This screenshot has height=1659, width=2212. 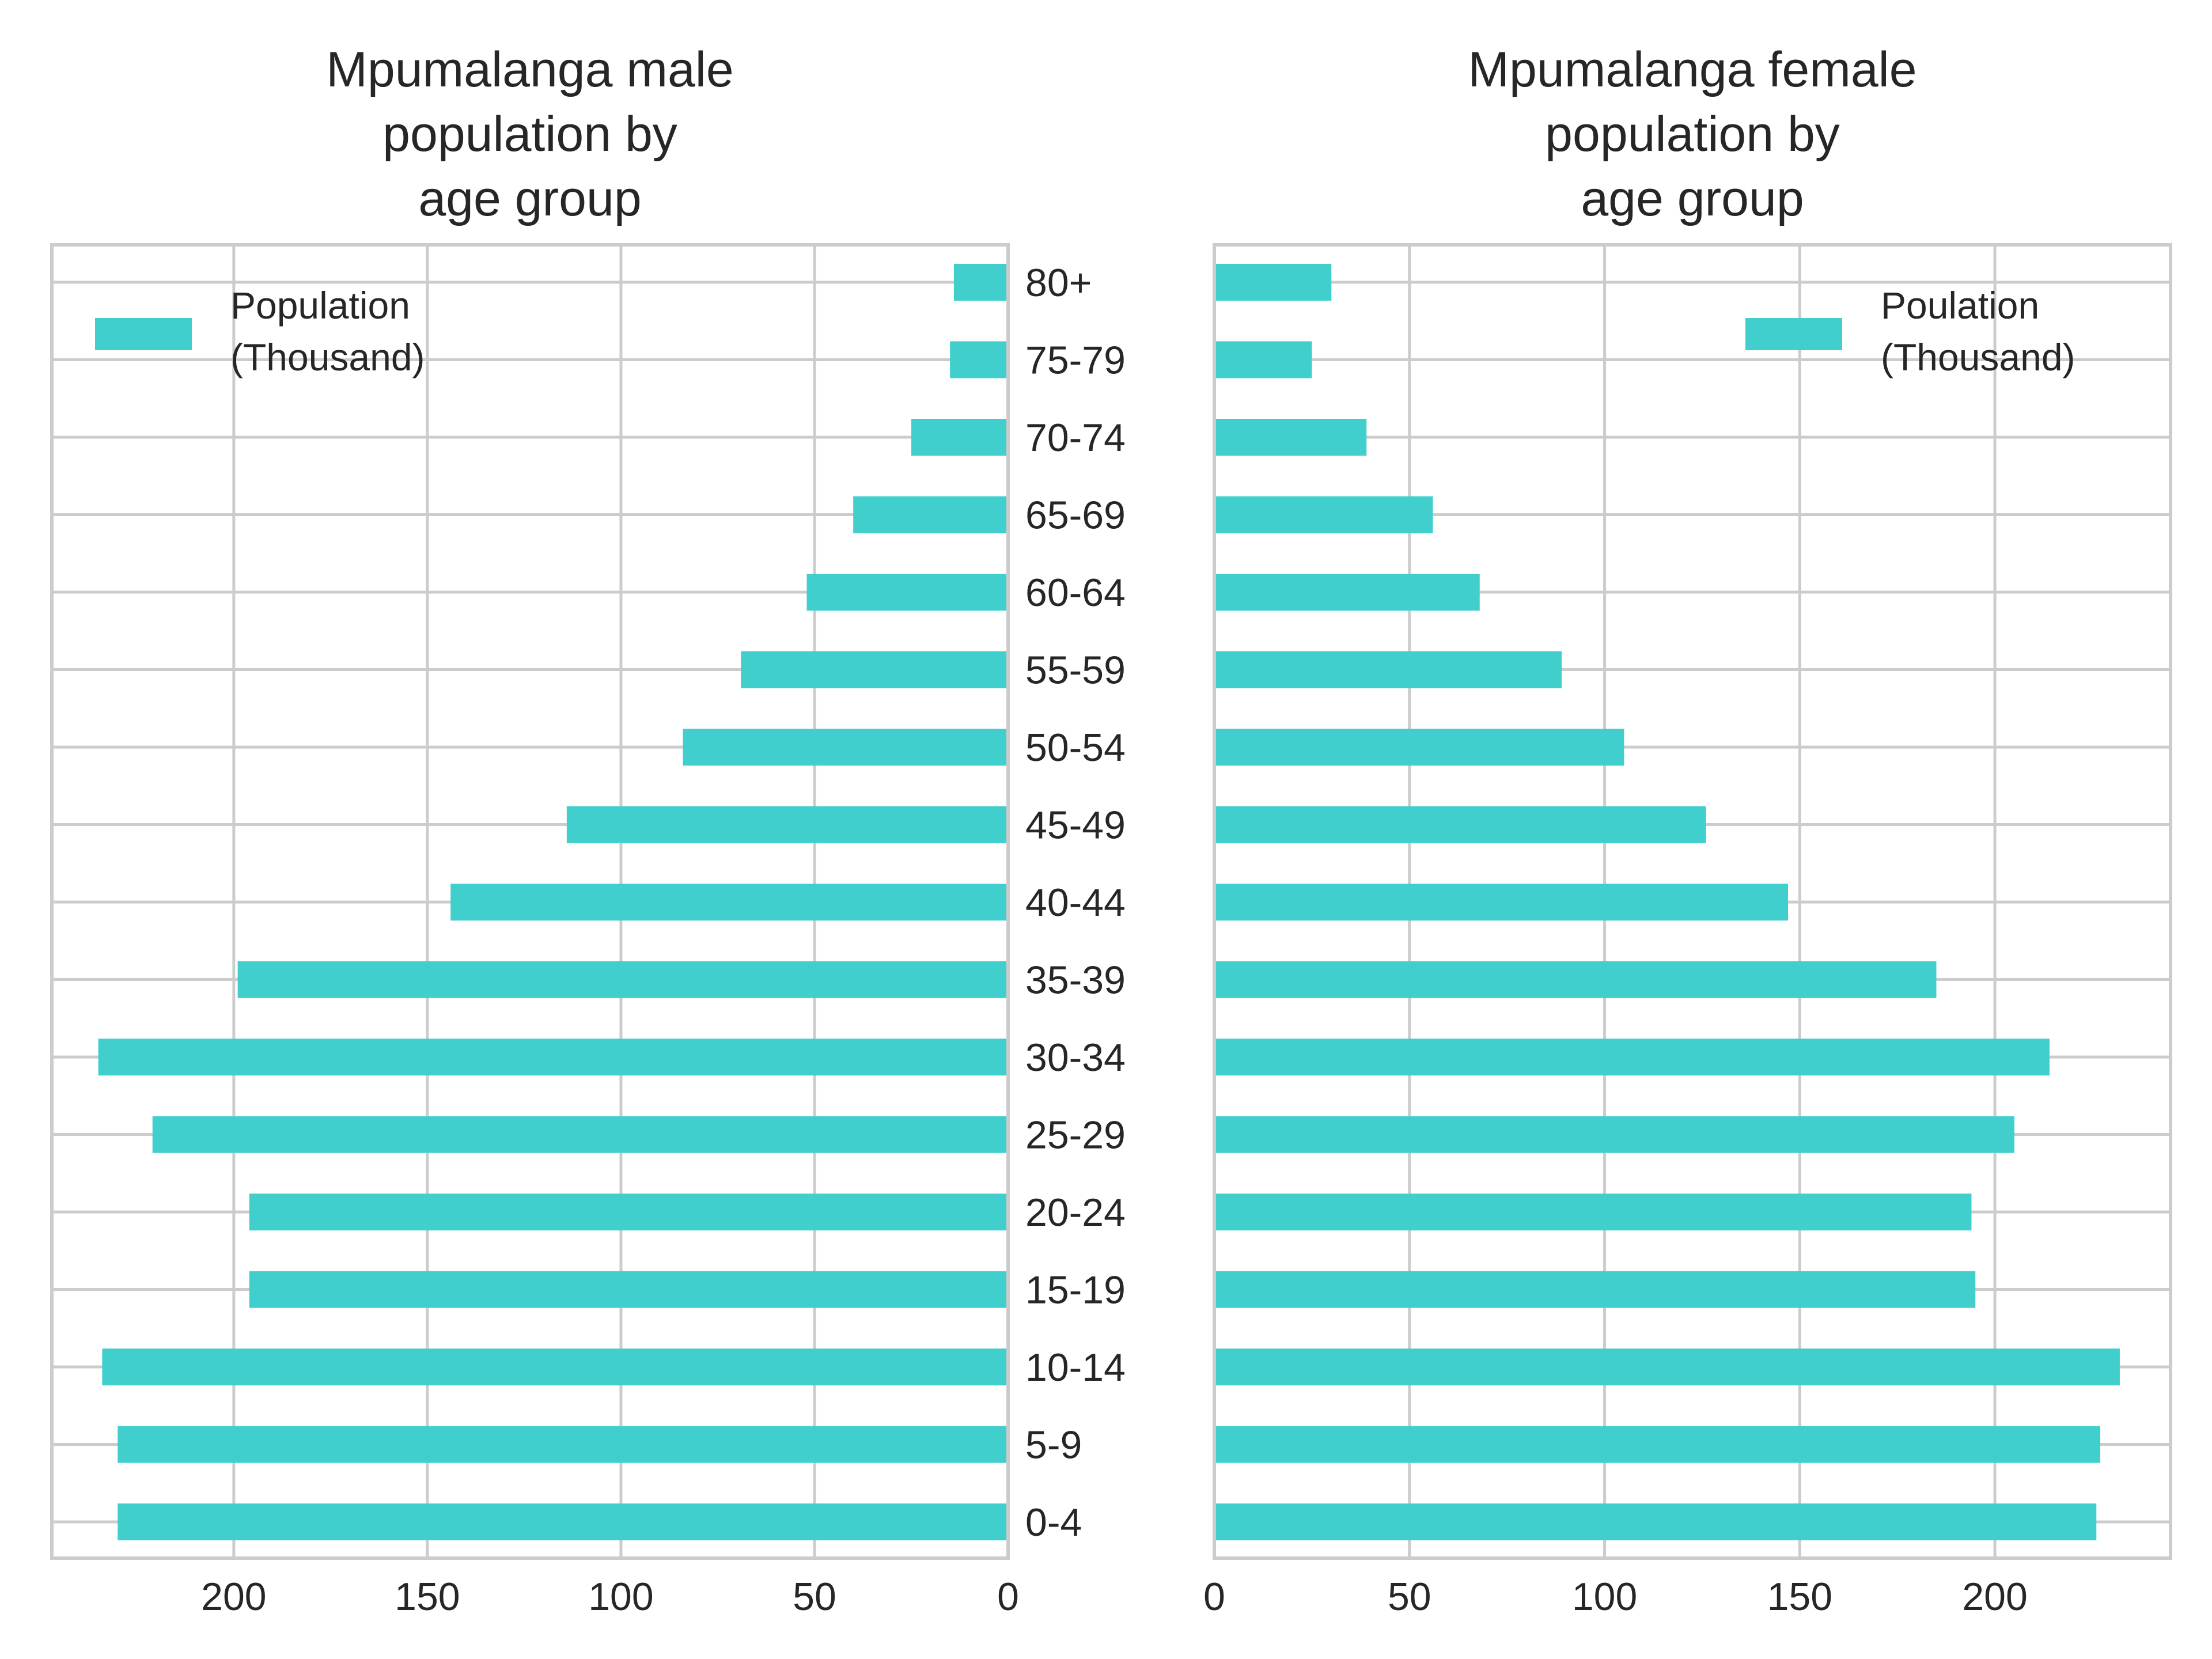 I want to click on age-group-label: 55-59, so click(x=1075, y=670).